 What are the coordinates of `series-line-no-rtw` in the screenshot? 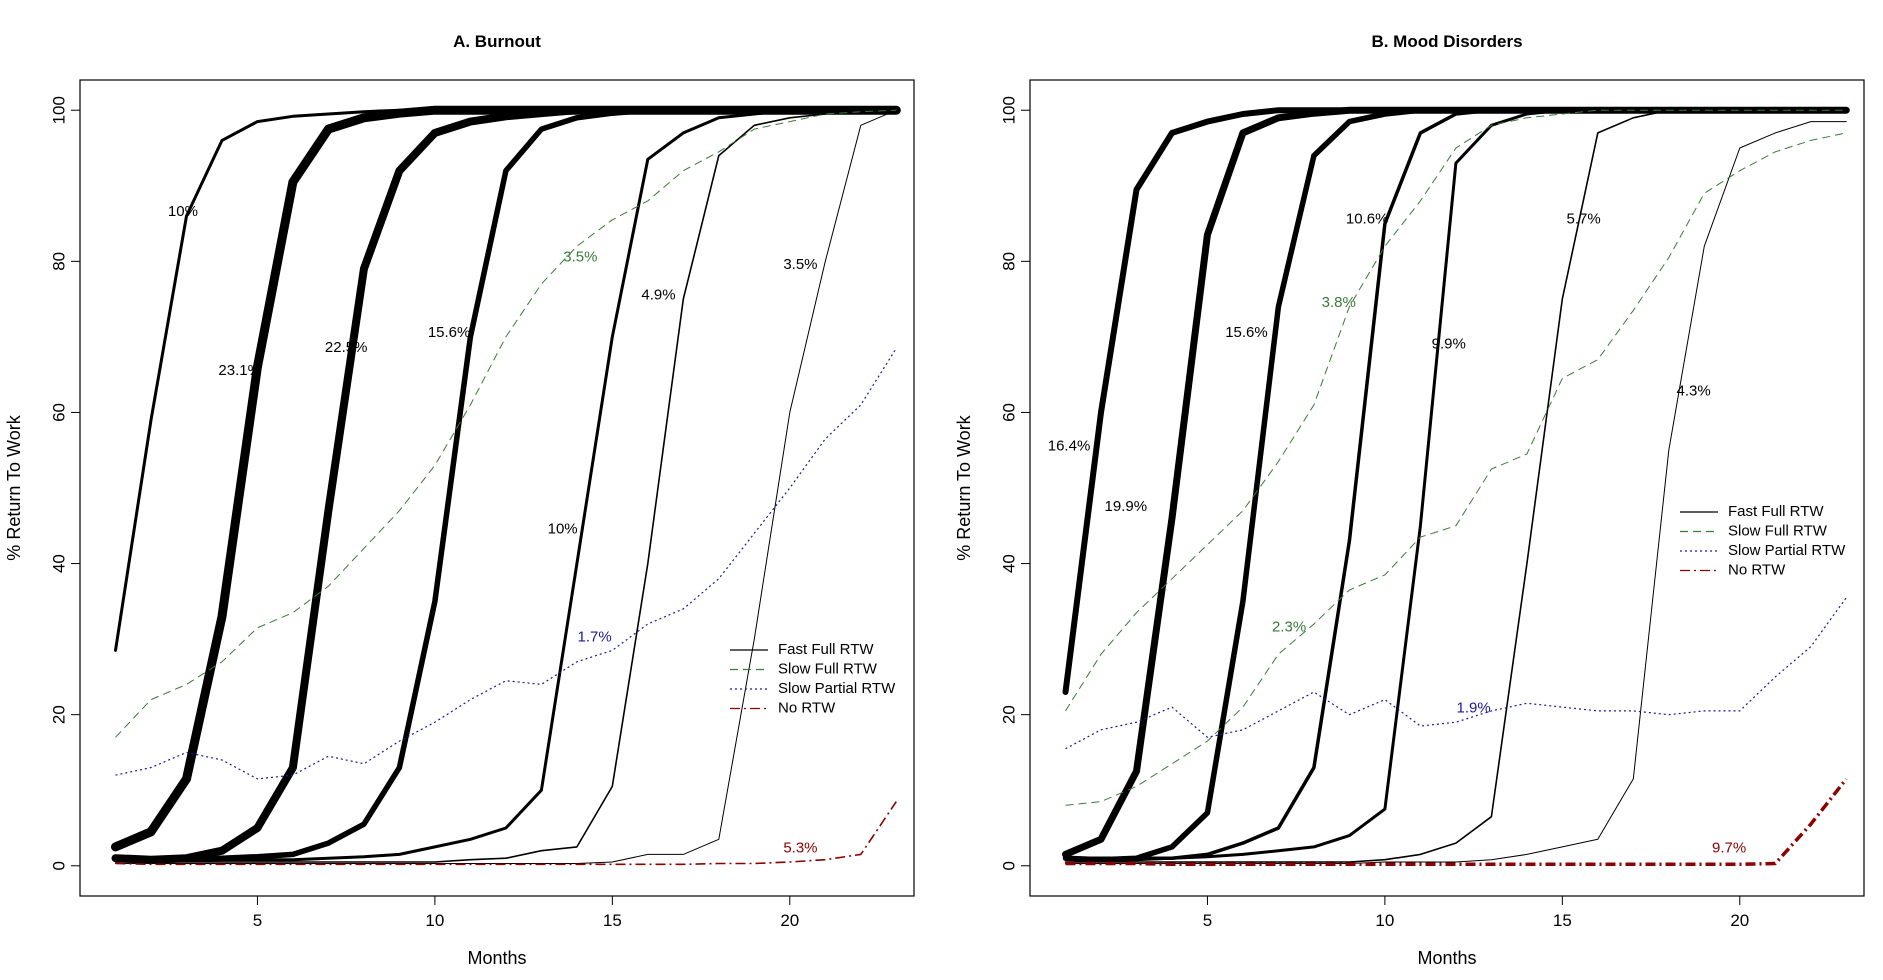 It's located at (506, 833).